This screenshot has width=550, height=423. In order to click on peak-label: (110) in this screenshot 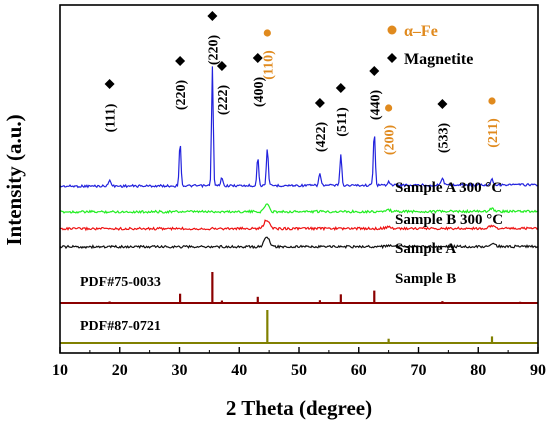, I will do `click(268, 65)`.